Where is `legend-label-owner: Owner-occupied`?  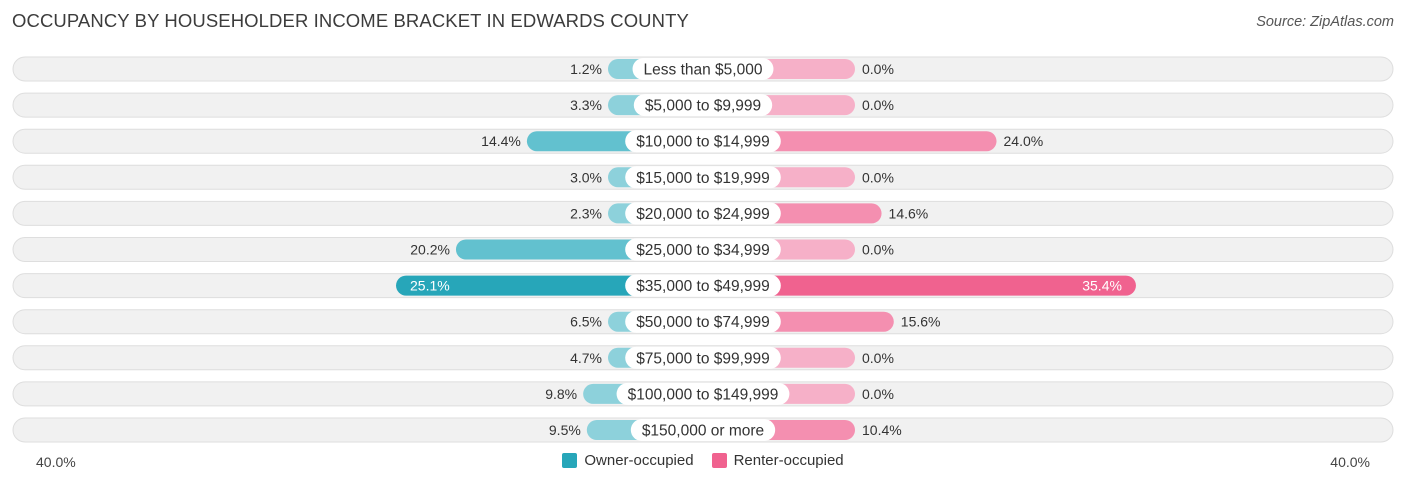 legend-label-owner: Owner-occupied is located at coordinates (639, 460).